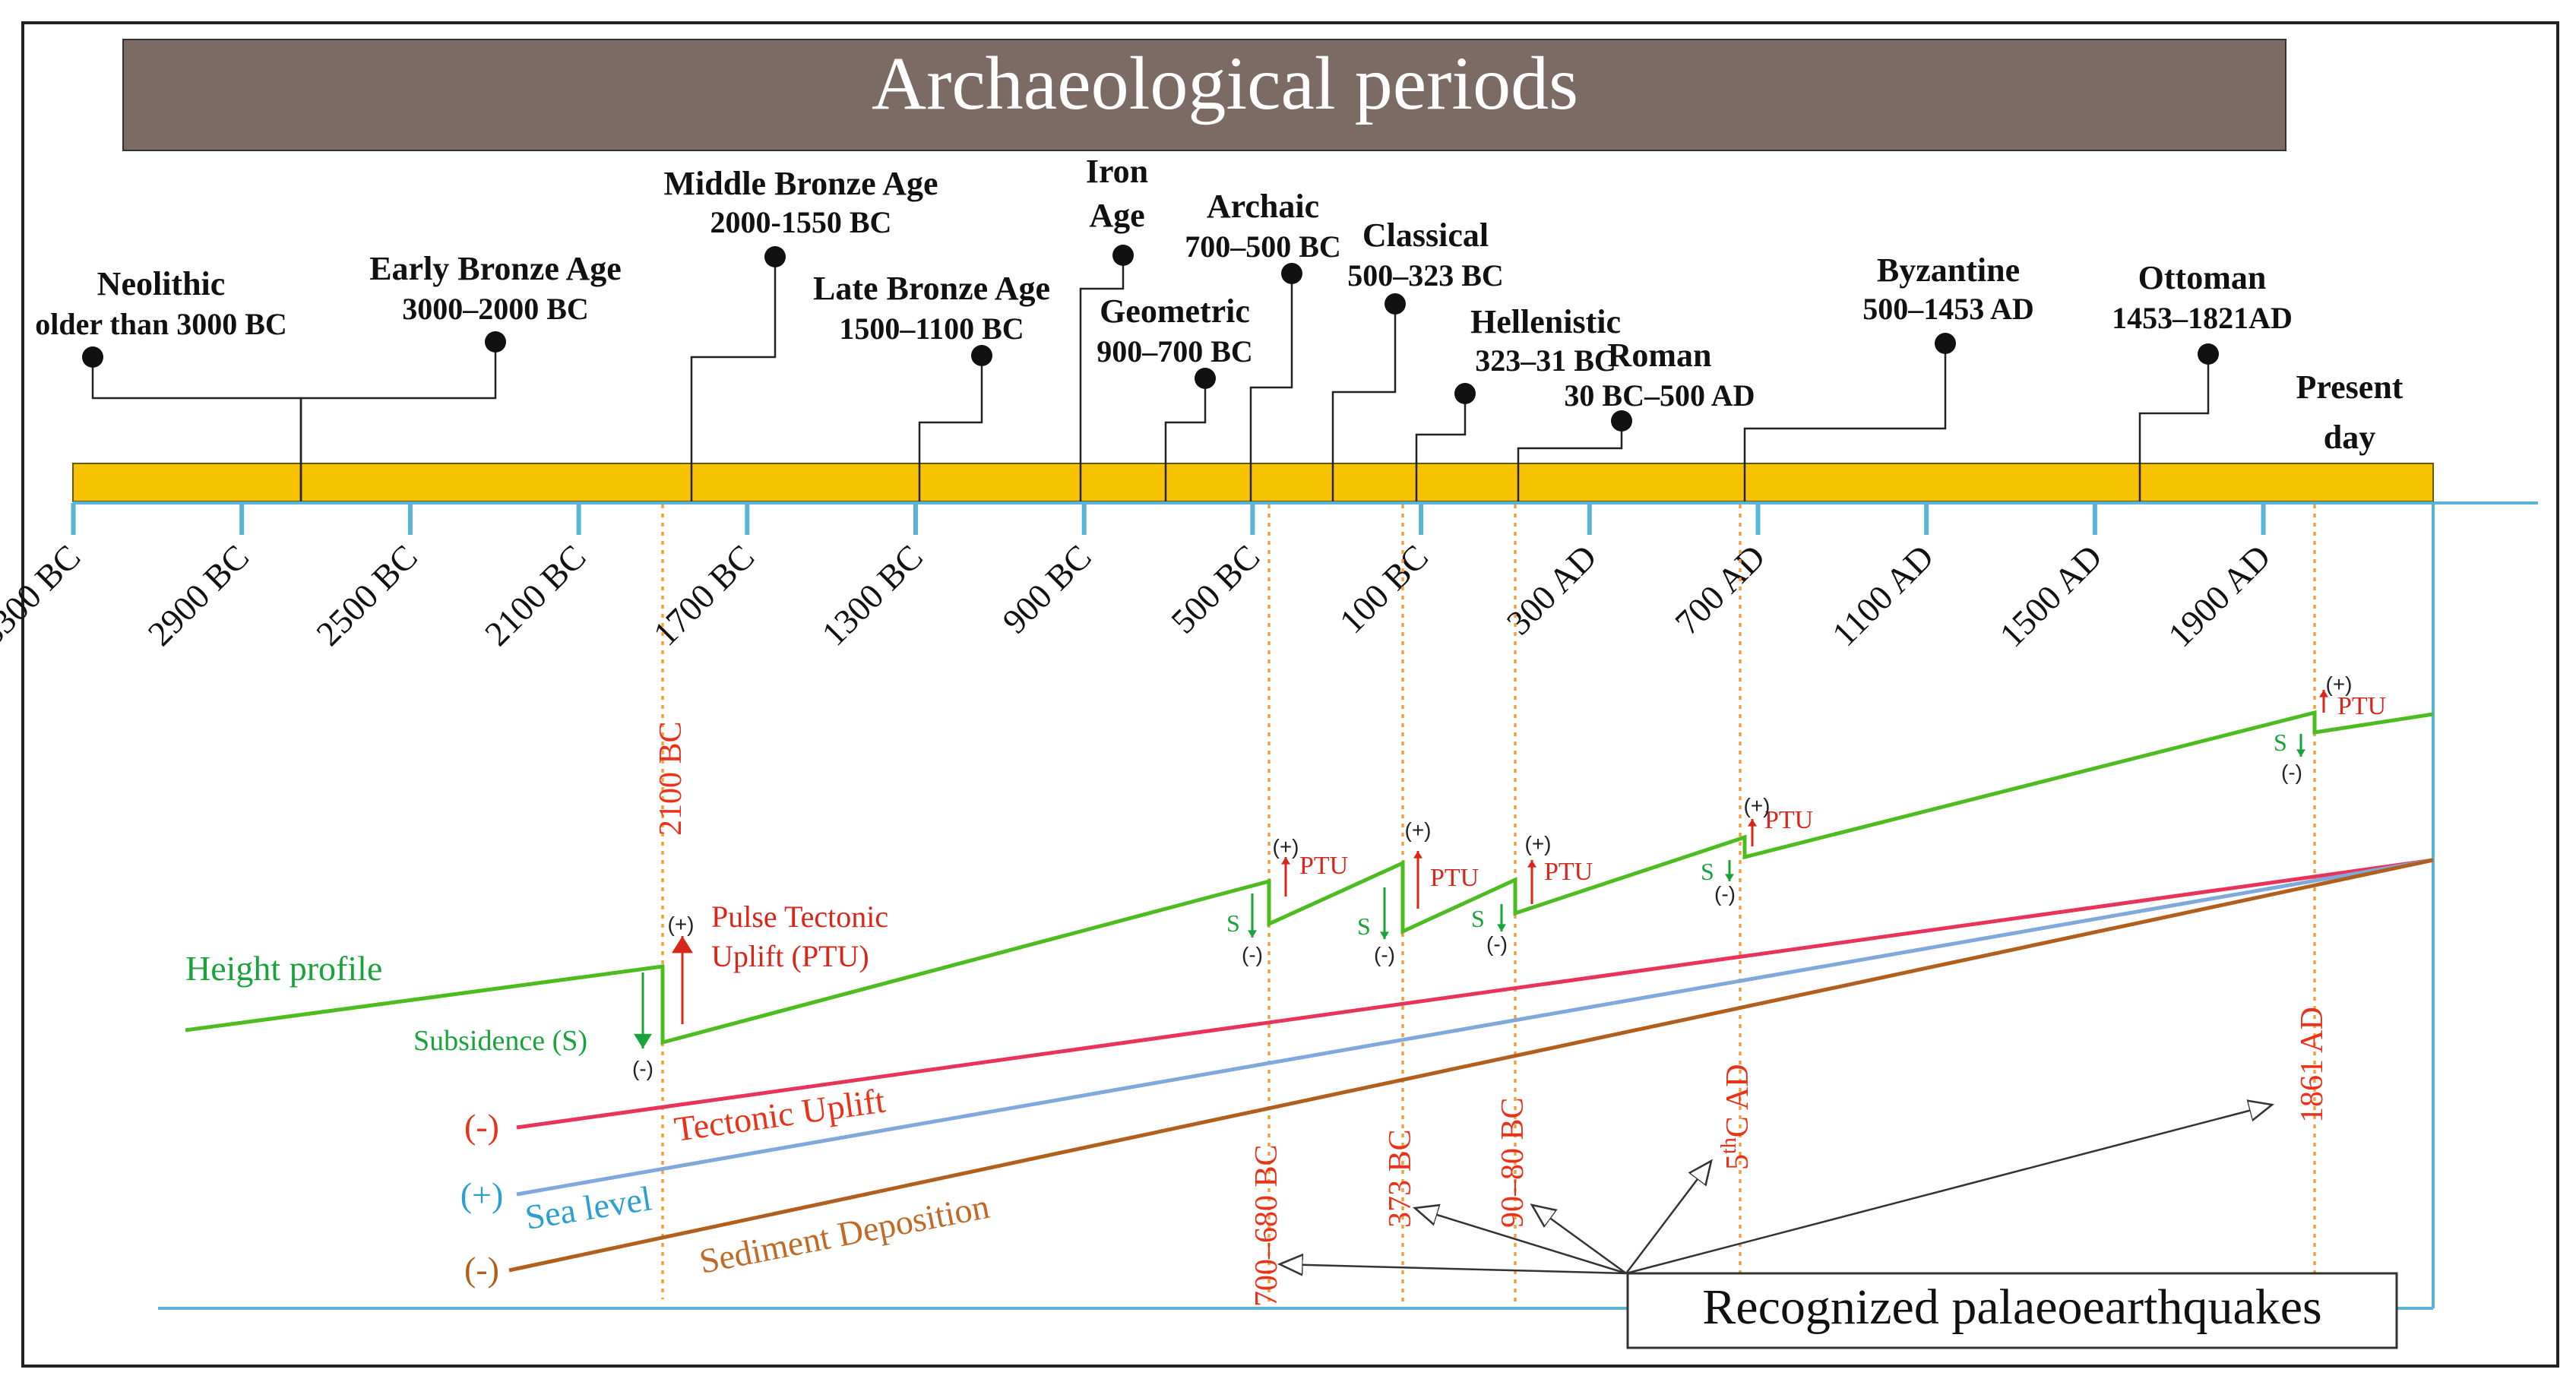  Describe the element at coordinates (1659, 395) in the screenshot. I see `period-dates: 30 BC–500 AD` at that location.